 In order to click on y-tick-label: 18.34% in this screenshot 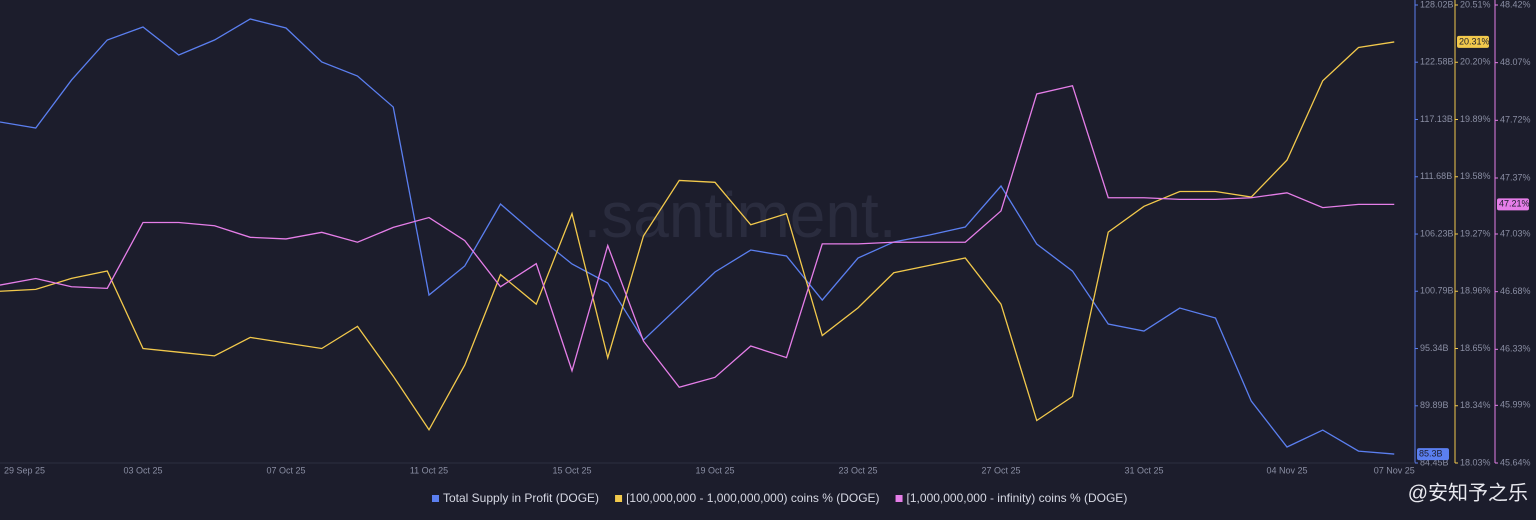, I will do `click(1475, 405)`.